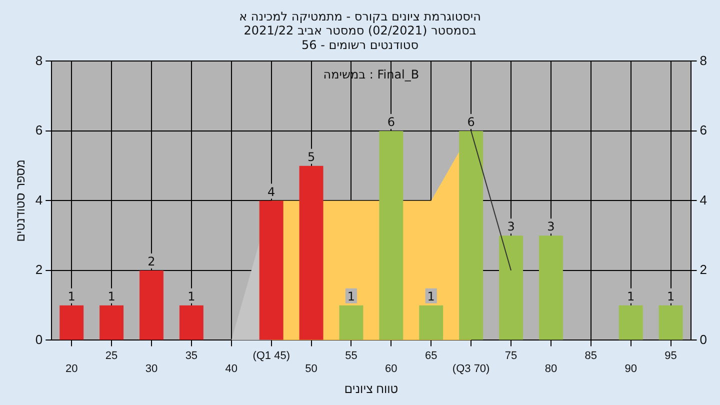 The height and width of the screenshot is (405, 720). I want to click on y-tick-label: 2, so click(39, 270).